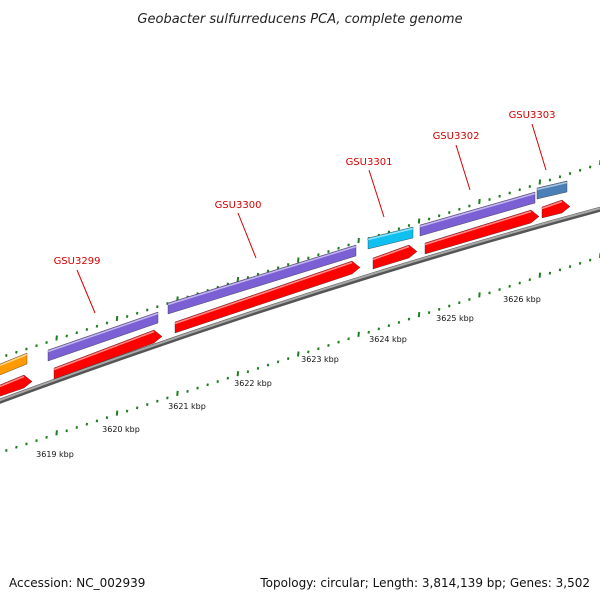 This screenshot has width=600, height=600. I want to click on gene-label-GSU3299: GSU3299, so click(77, 261).